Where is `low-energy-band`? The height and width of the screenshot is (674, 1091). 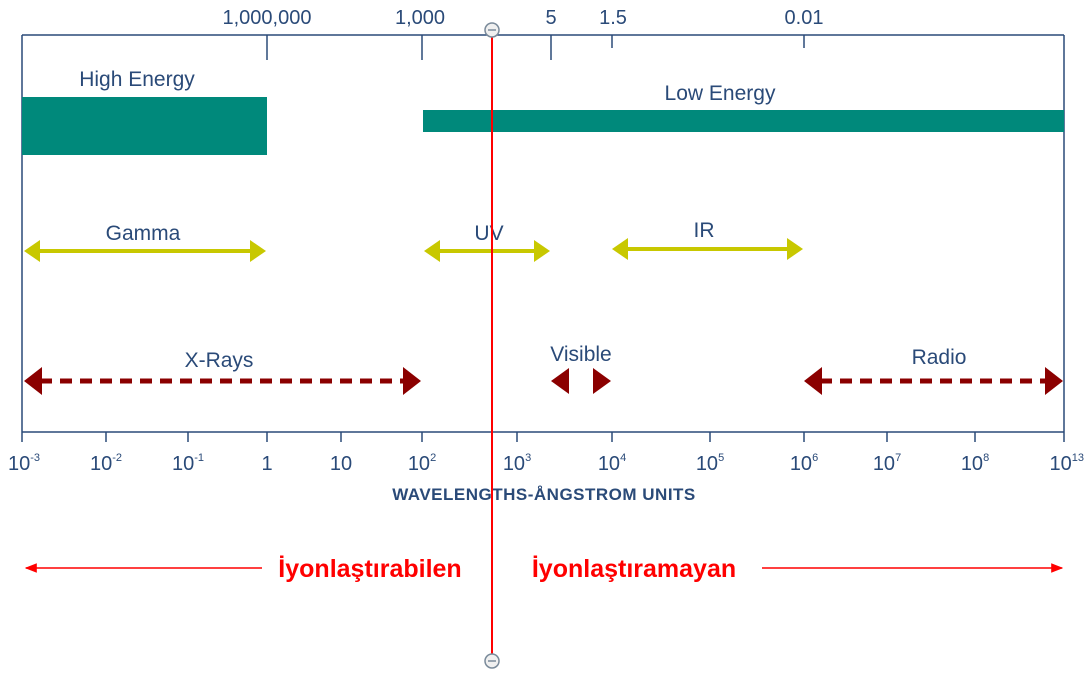 low-energy-band is located at coordinates (743, 121).